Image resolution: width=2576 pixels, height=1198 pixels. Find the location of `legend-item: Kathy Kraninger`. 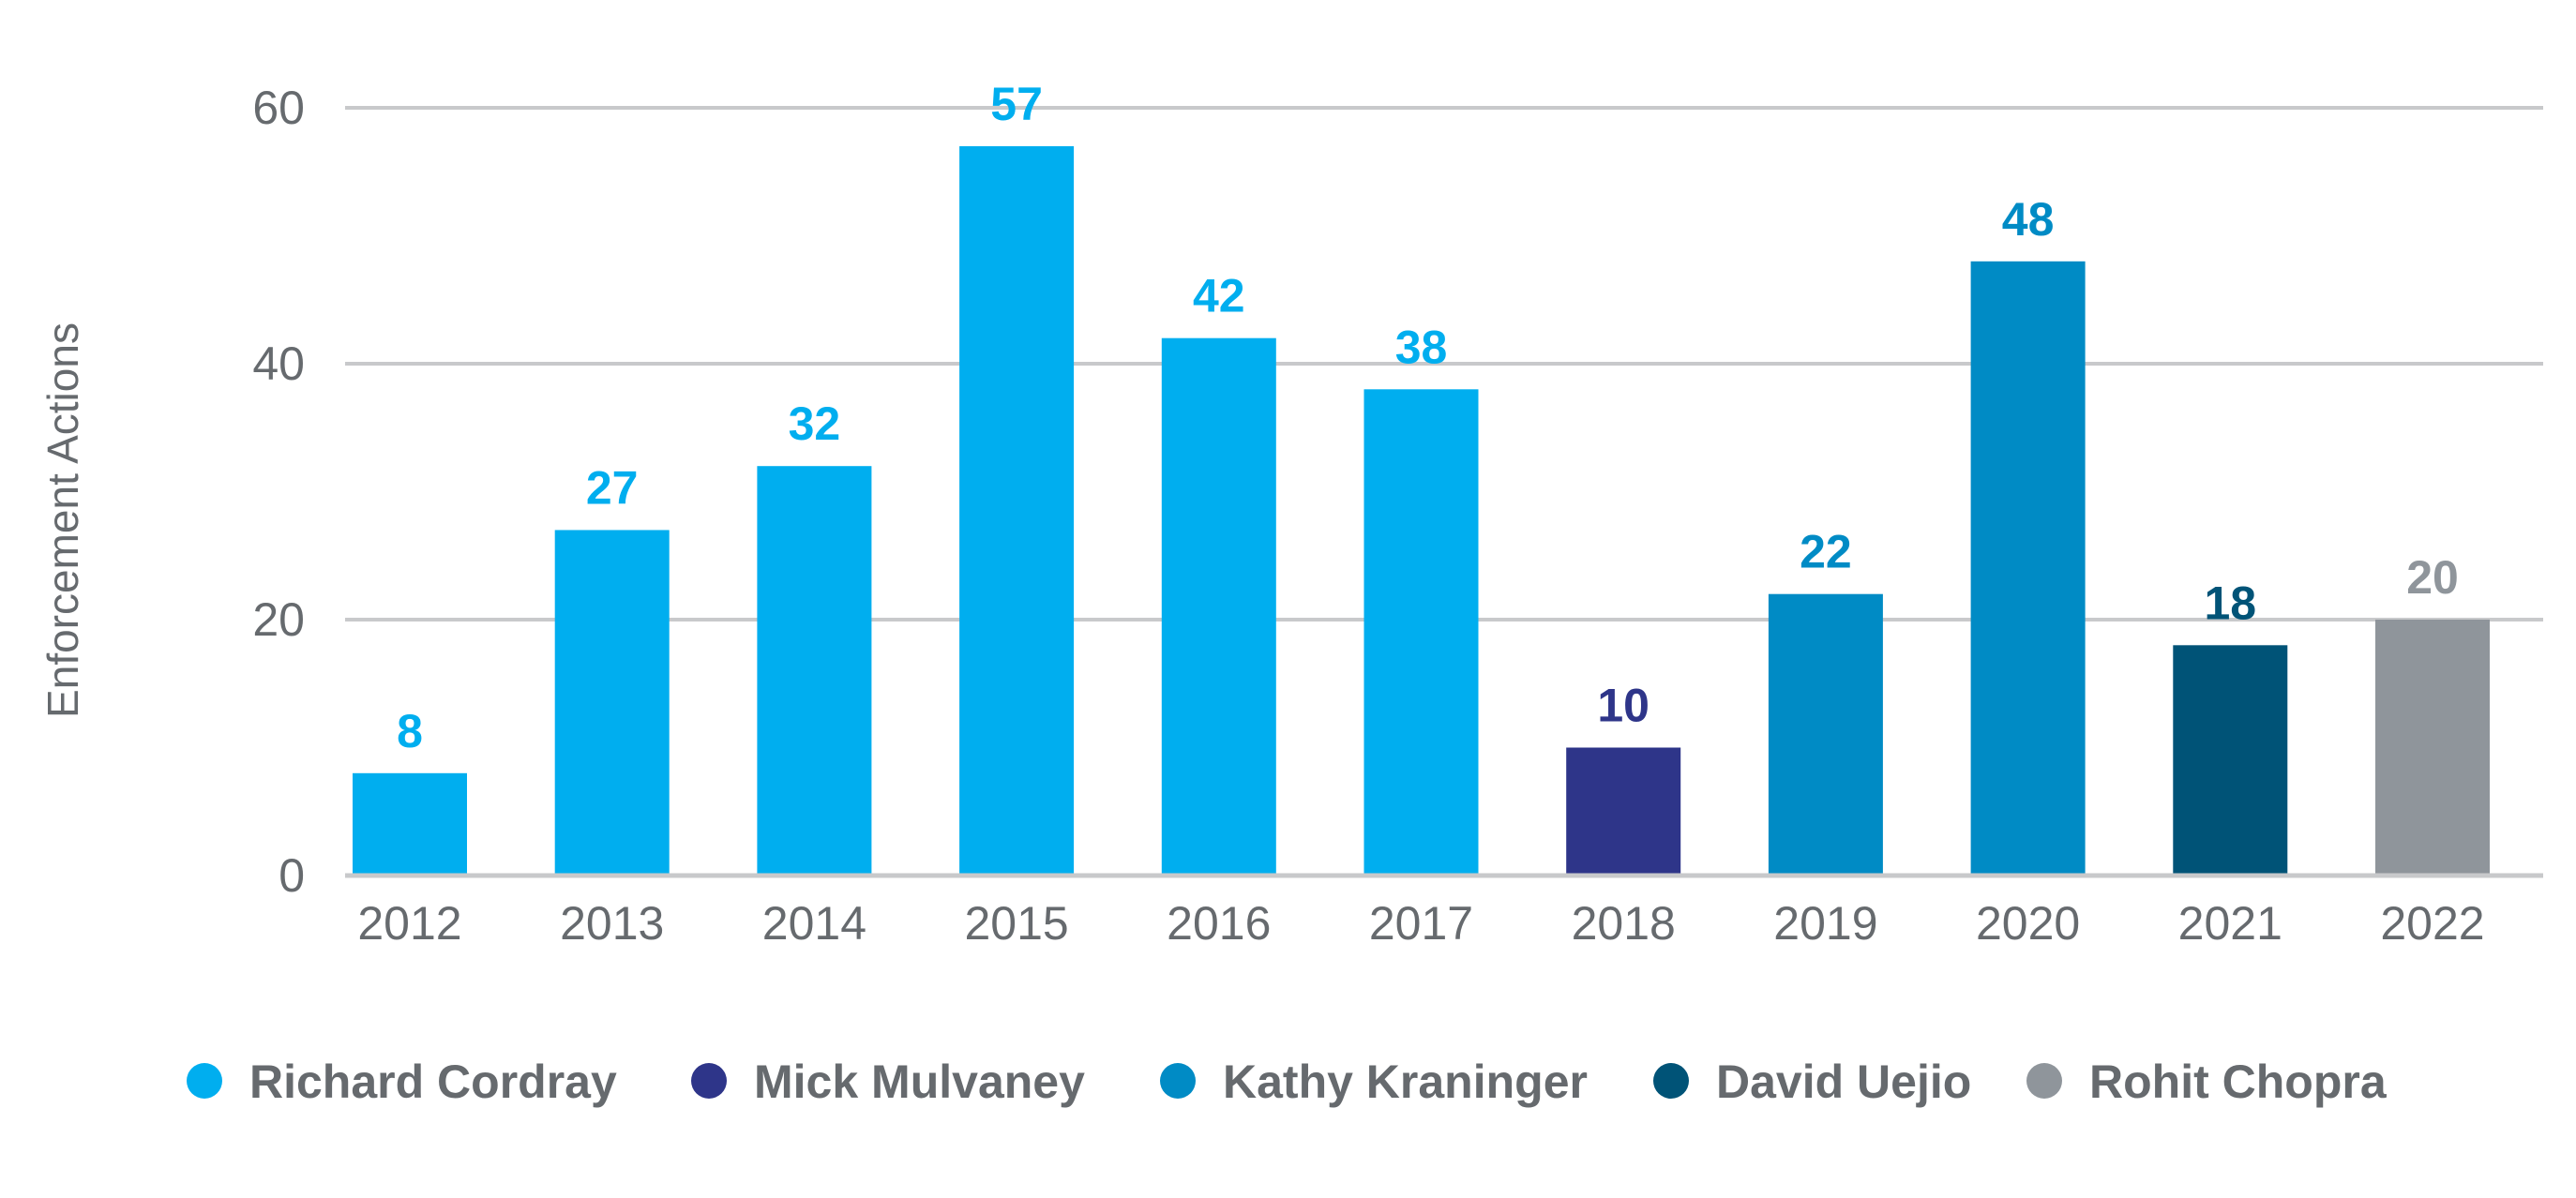

legend-item: Kathy Kraninger is located at coordinates (1374, 1082).